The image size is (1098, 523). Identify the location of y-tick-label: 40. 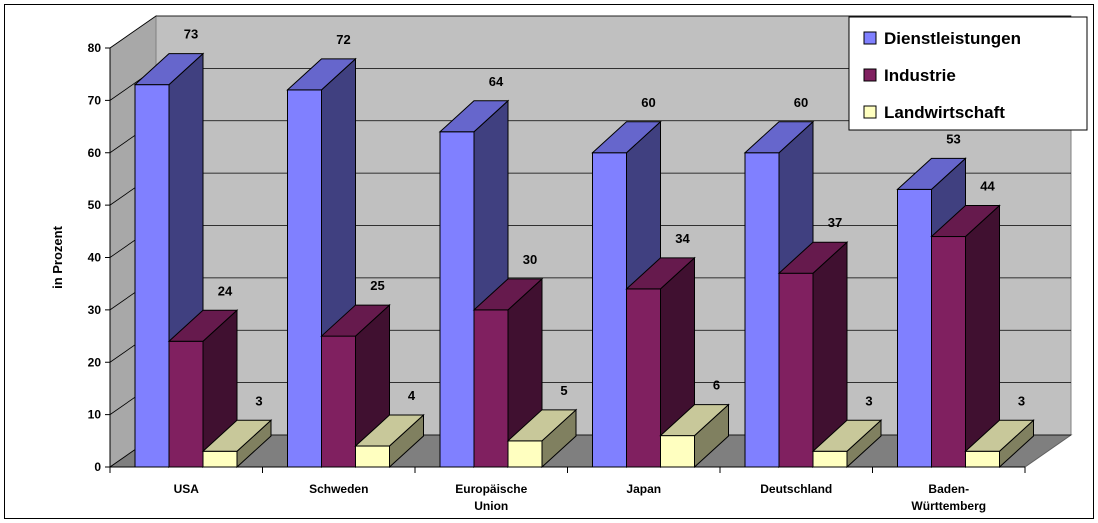
(95, 258).